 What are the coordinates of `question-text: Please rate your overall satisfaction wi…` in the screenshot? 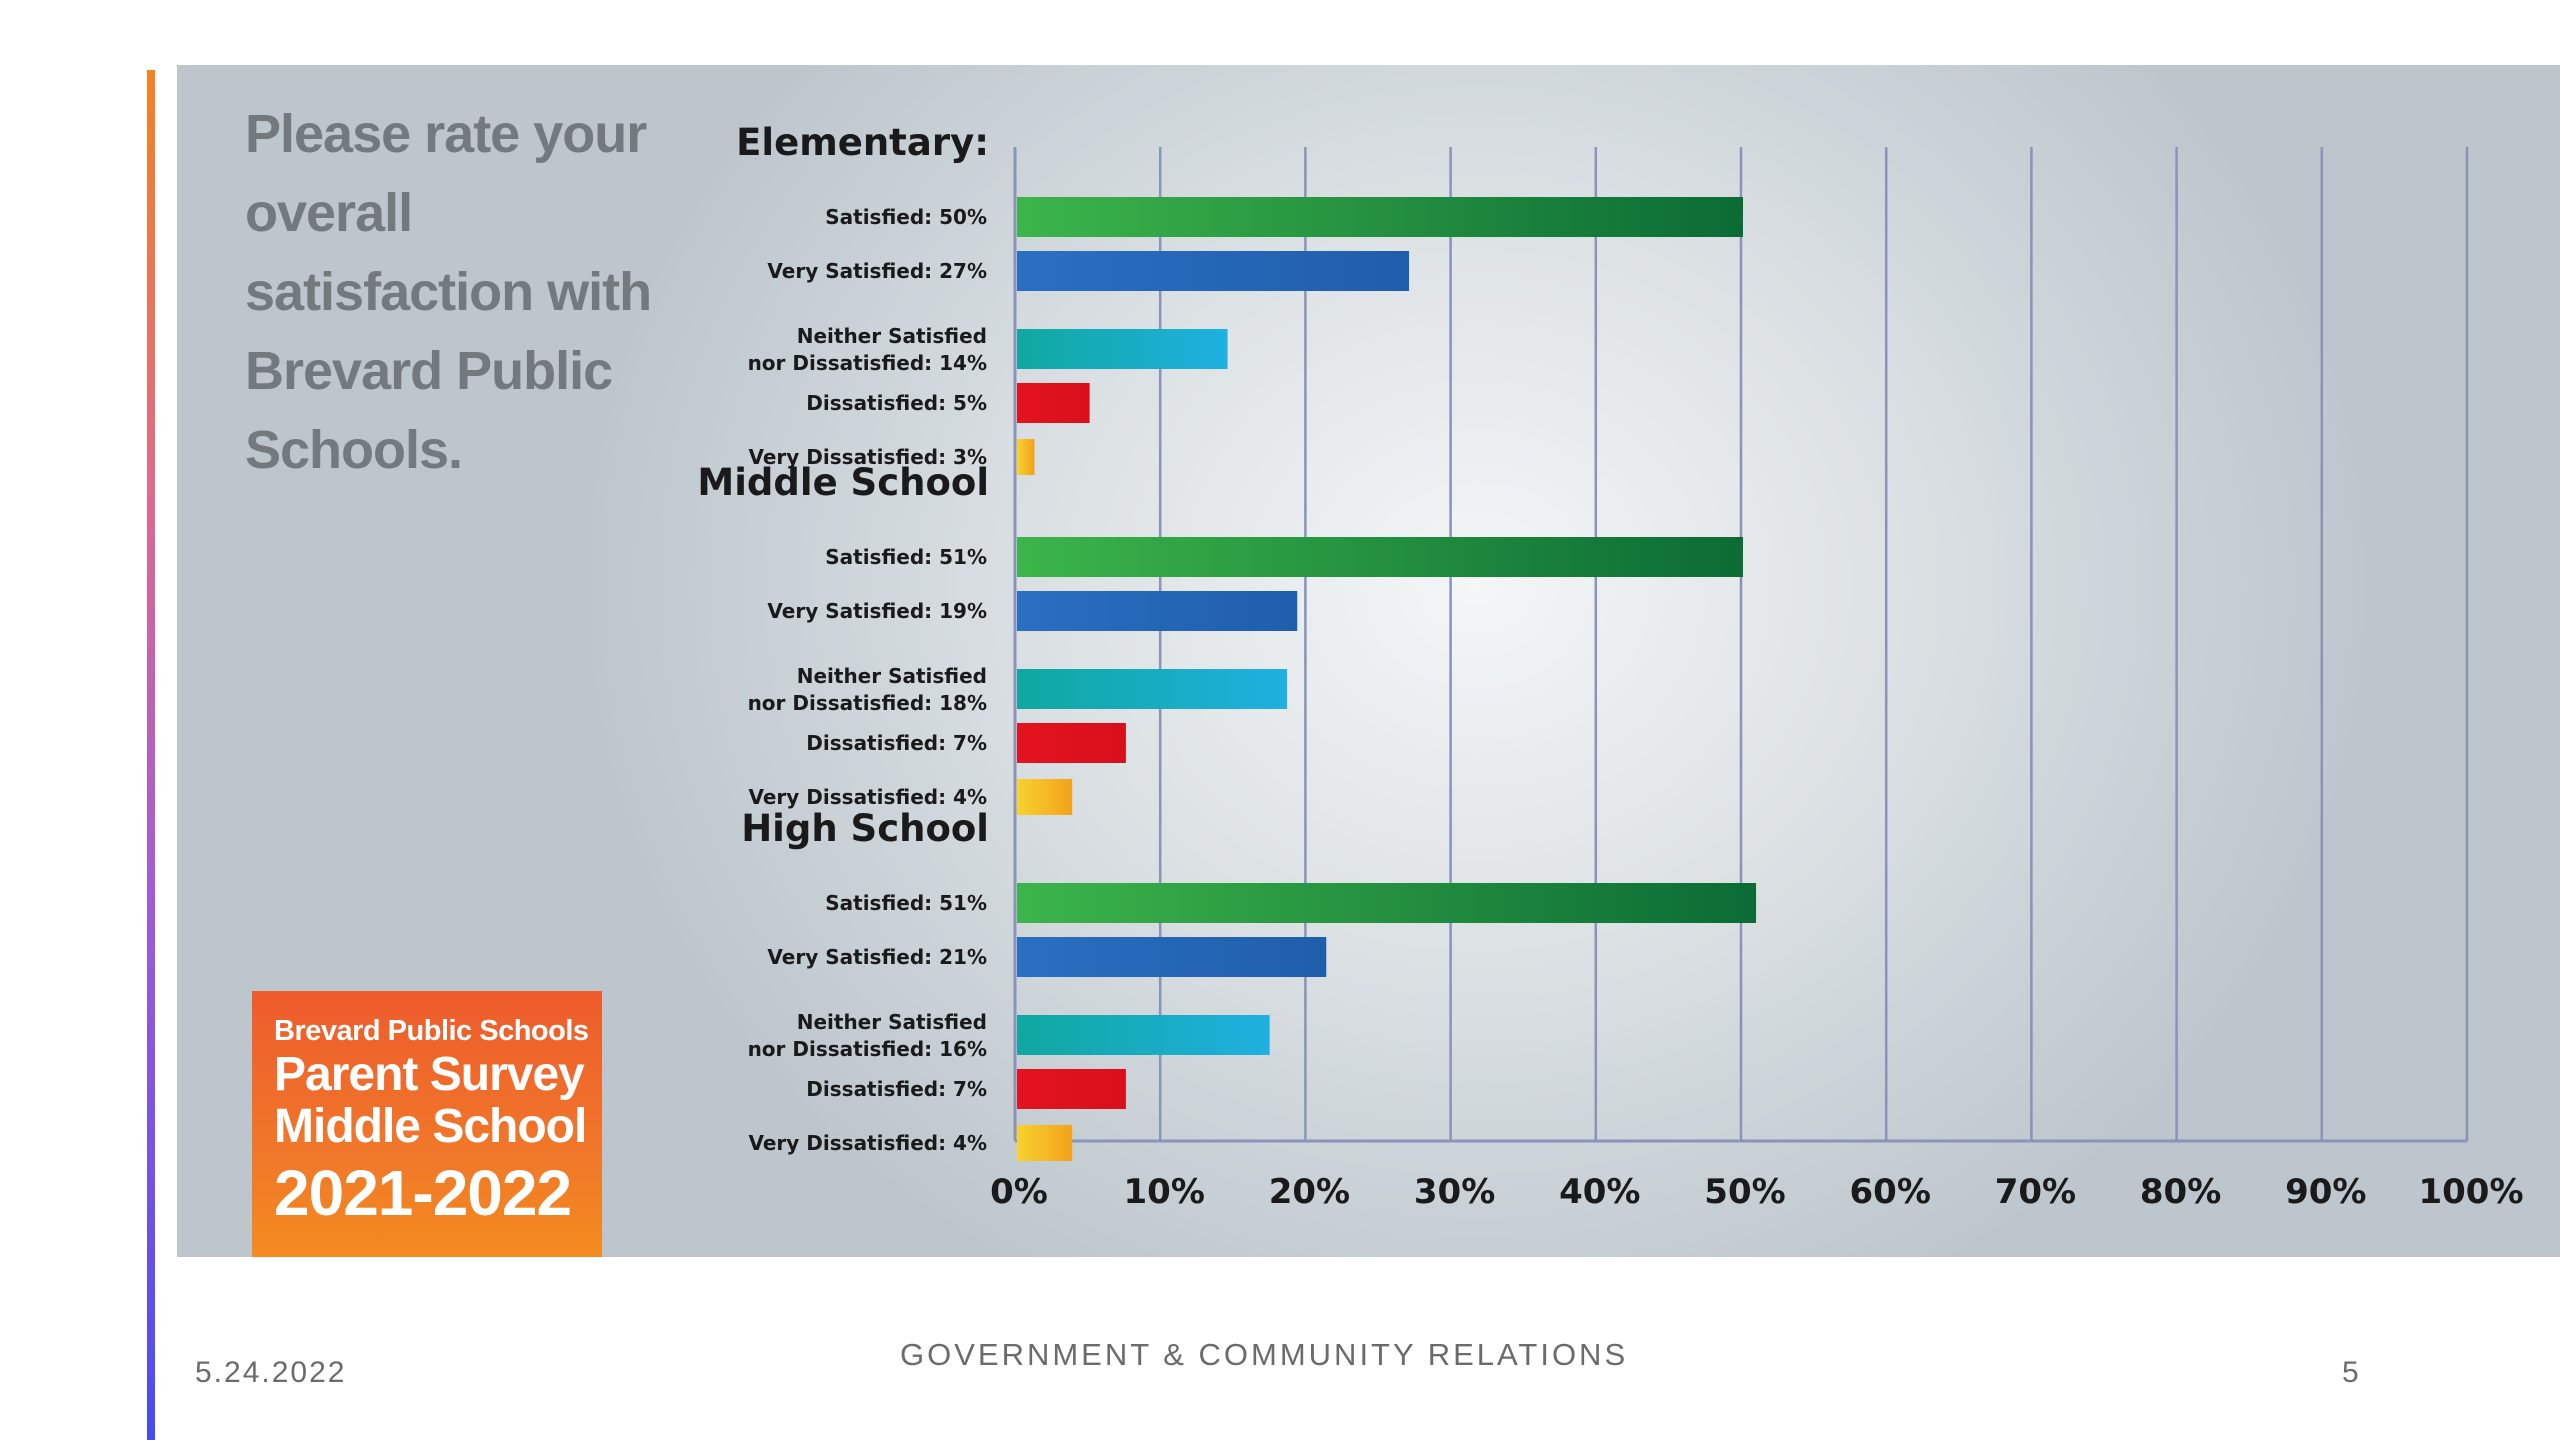 It's located at (448, 292).